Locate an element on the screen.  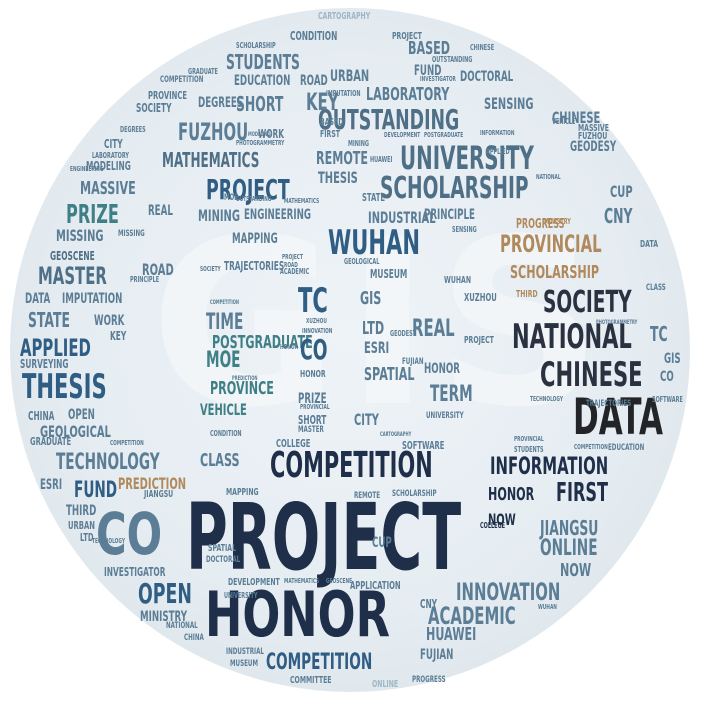
cloud-word: FUJIAN is located at coordinates (437, 655).